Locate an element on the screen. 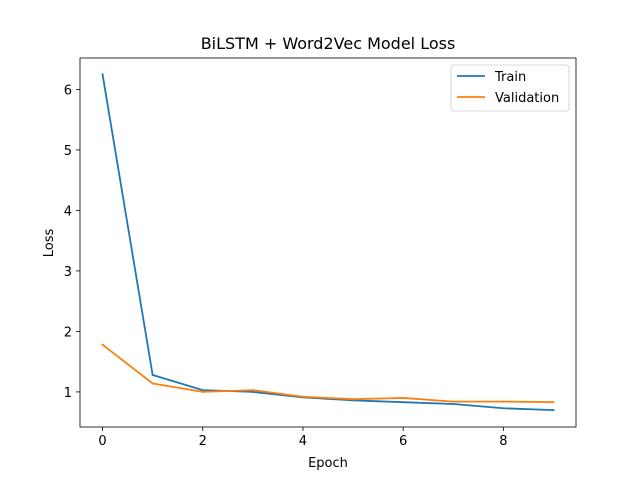 The width and height of the screenshot is (640, 480). x-axis-label: Epoch is located at coordinates (328, 463).